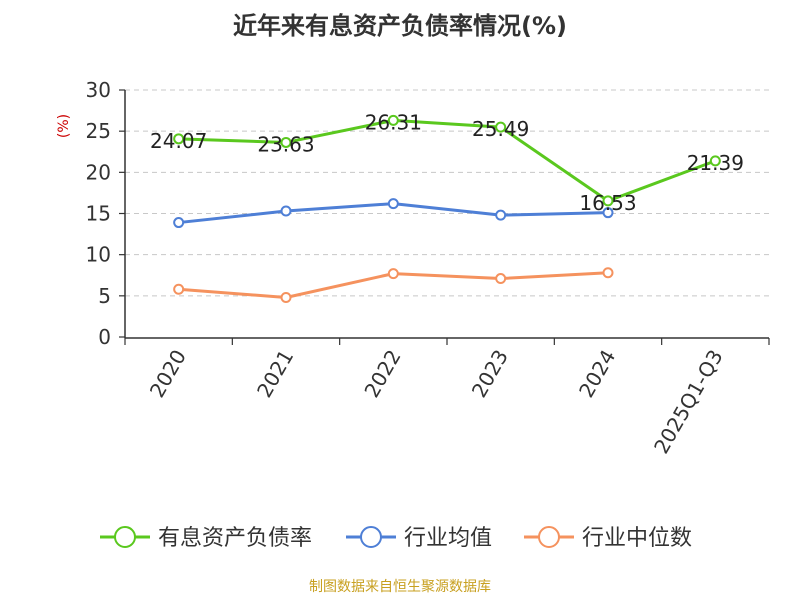  I want to click on y-tick-label: 10, so click(98, 255).